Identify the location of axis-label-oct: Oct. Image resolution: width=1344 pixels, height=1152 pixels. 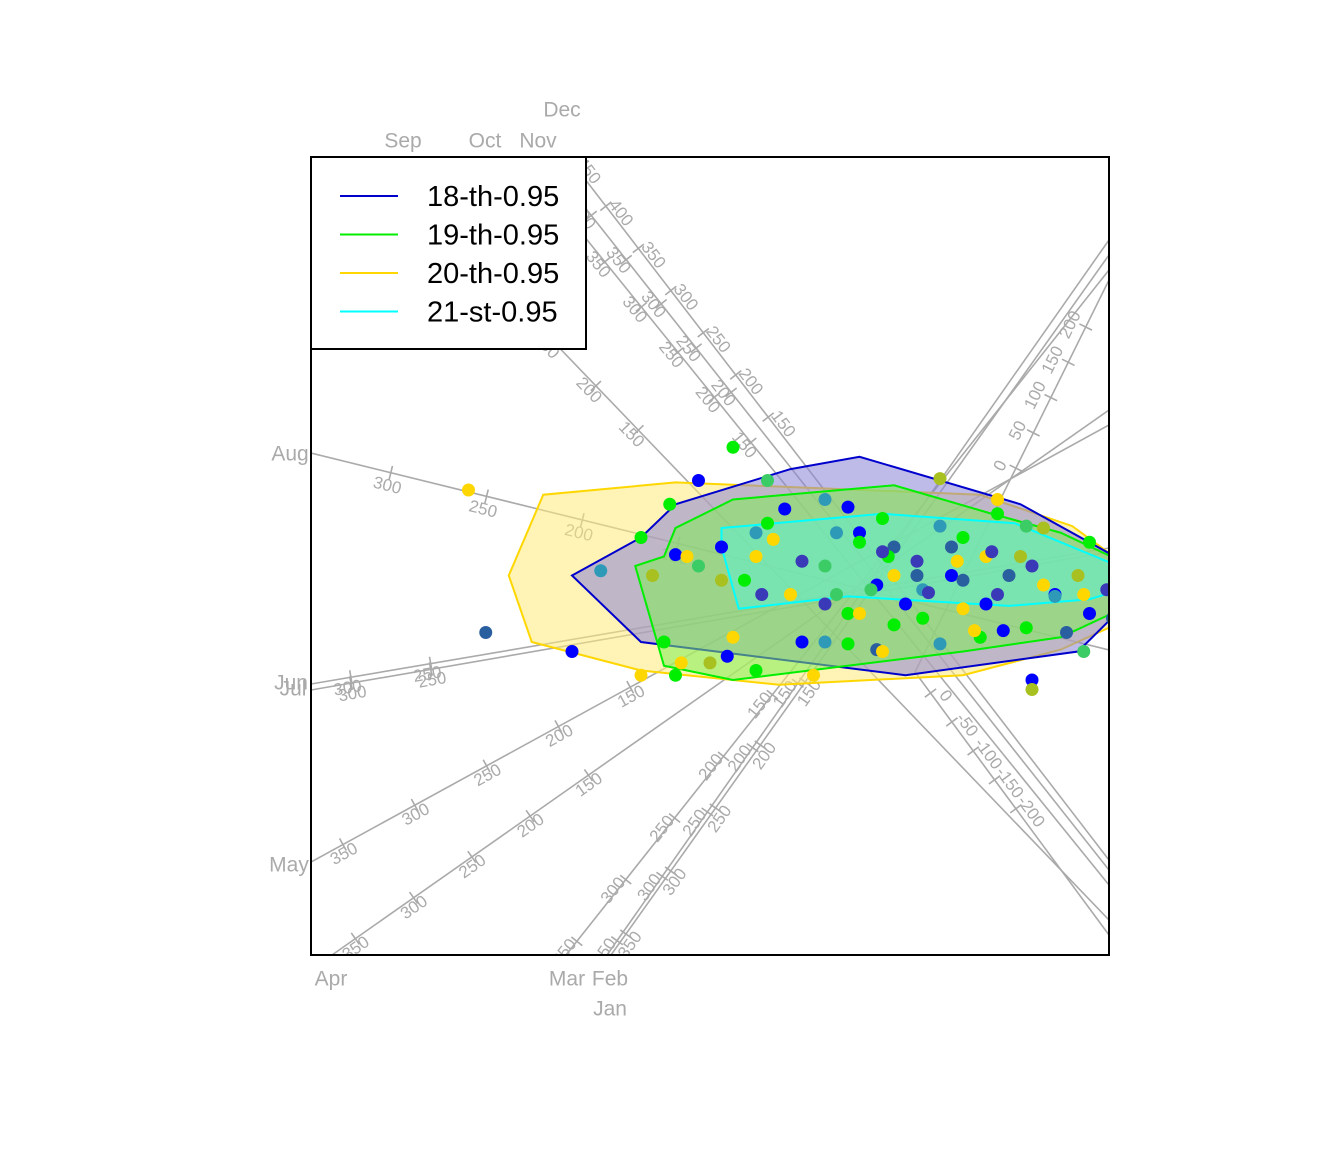
(485, 141).